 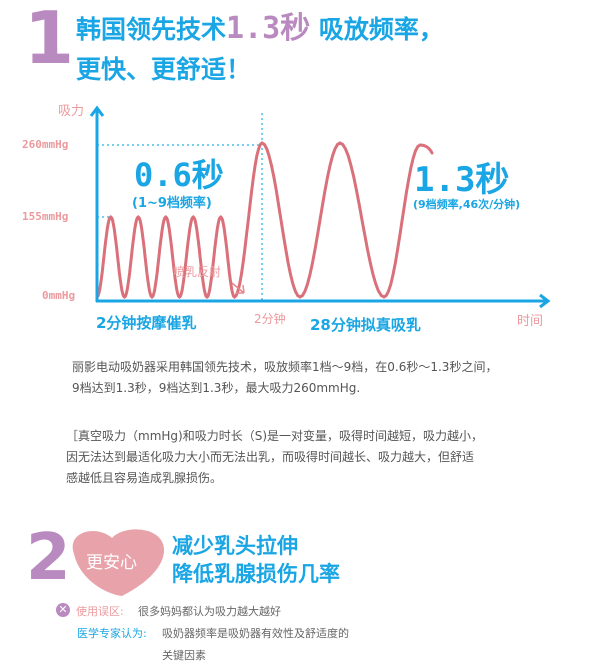 I want to click on section-number-2: 2, so click(x=48, y=558).